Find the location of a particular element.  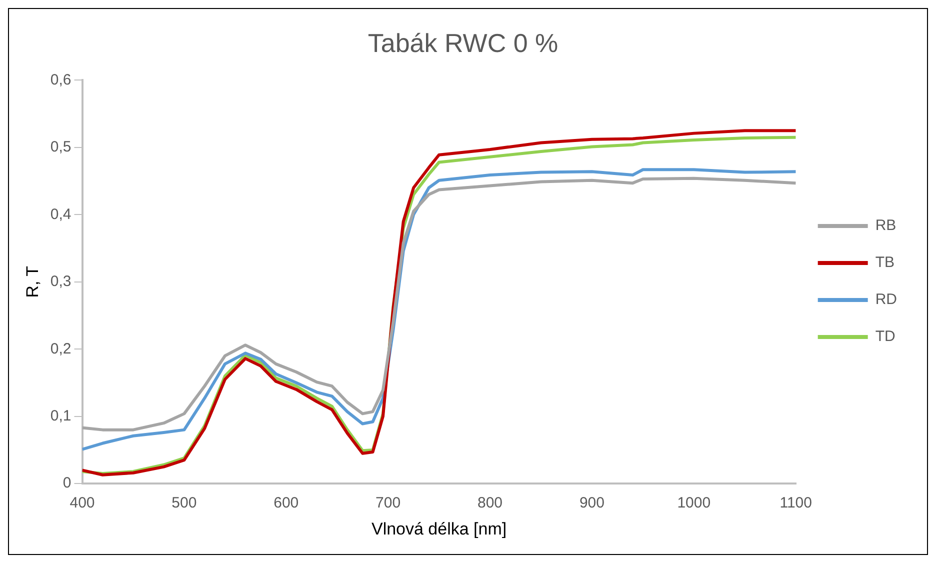

y-tick-label: 0,6 is located at coordinates (61, 79).